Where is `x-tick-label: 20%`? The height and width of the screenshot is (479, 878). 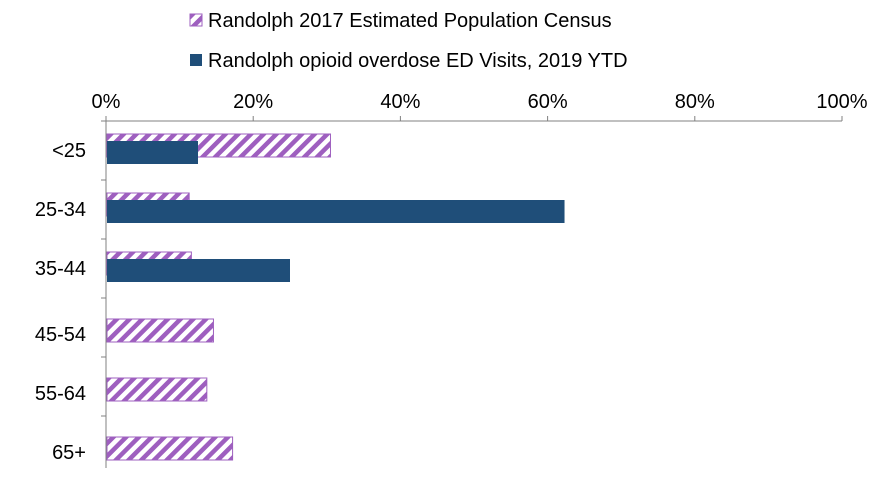
x-tick-label: 20% is located at coordinates (253, 102).